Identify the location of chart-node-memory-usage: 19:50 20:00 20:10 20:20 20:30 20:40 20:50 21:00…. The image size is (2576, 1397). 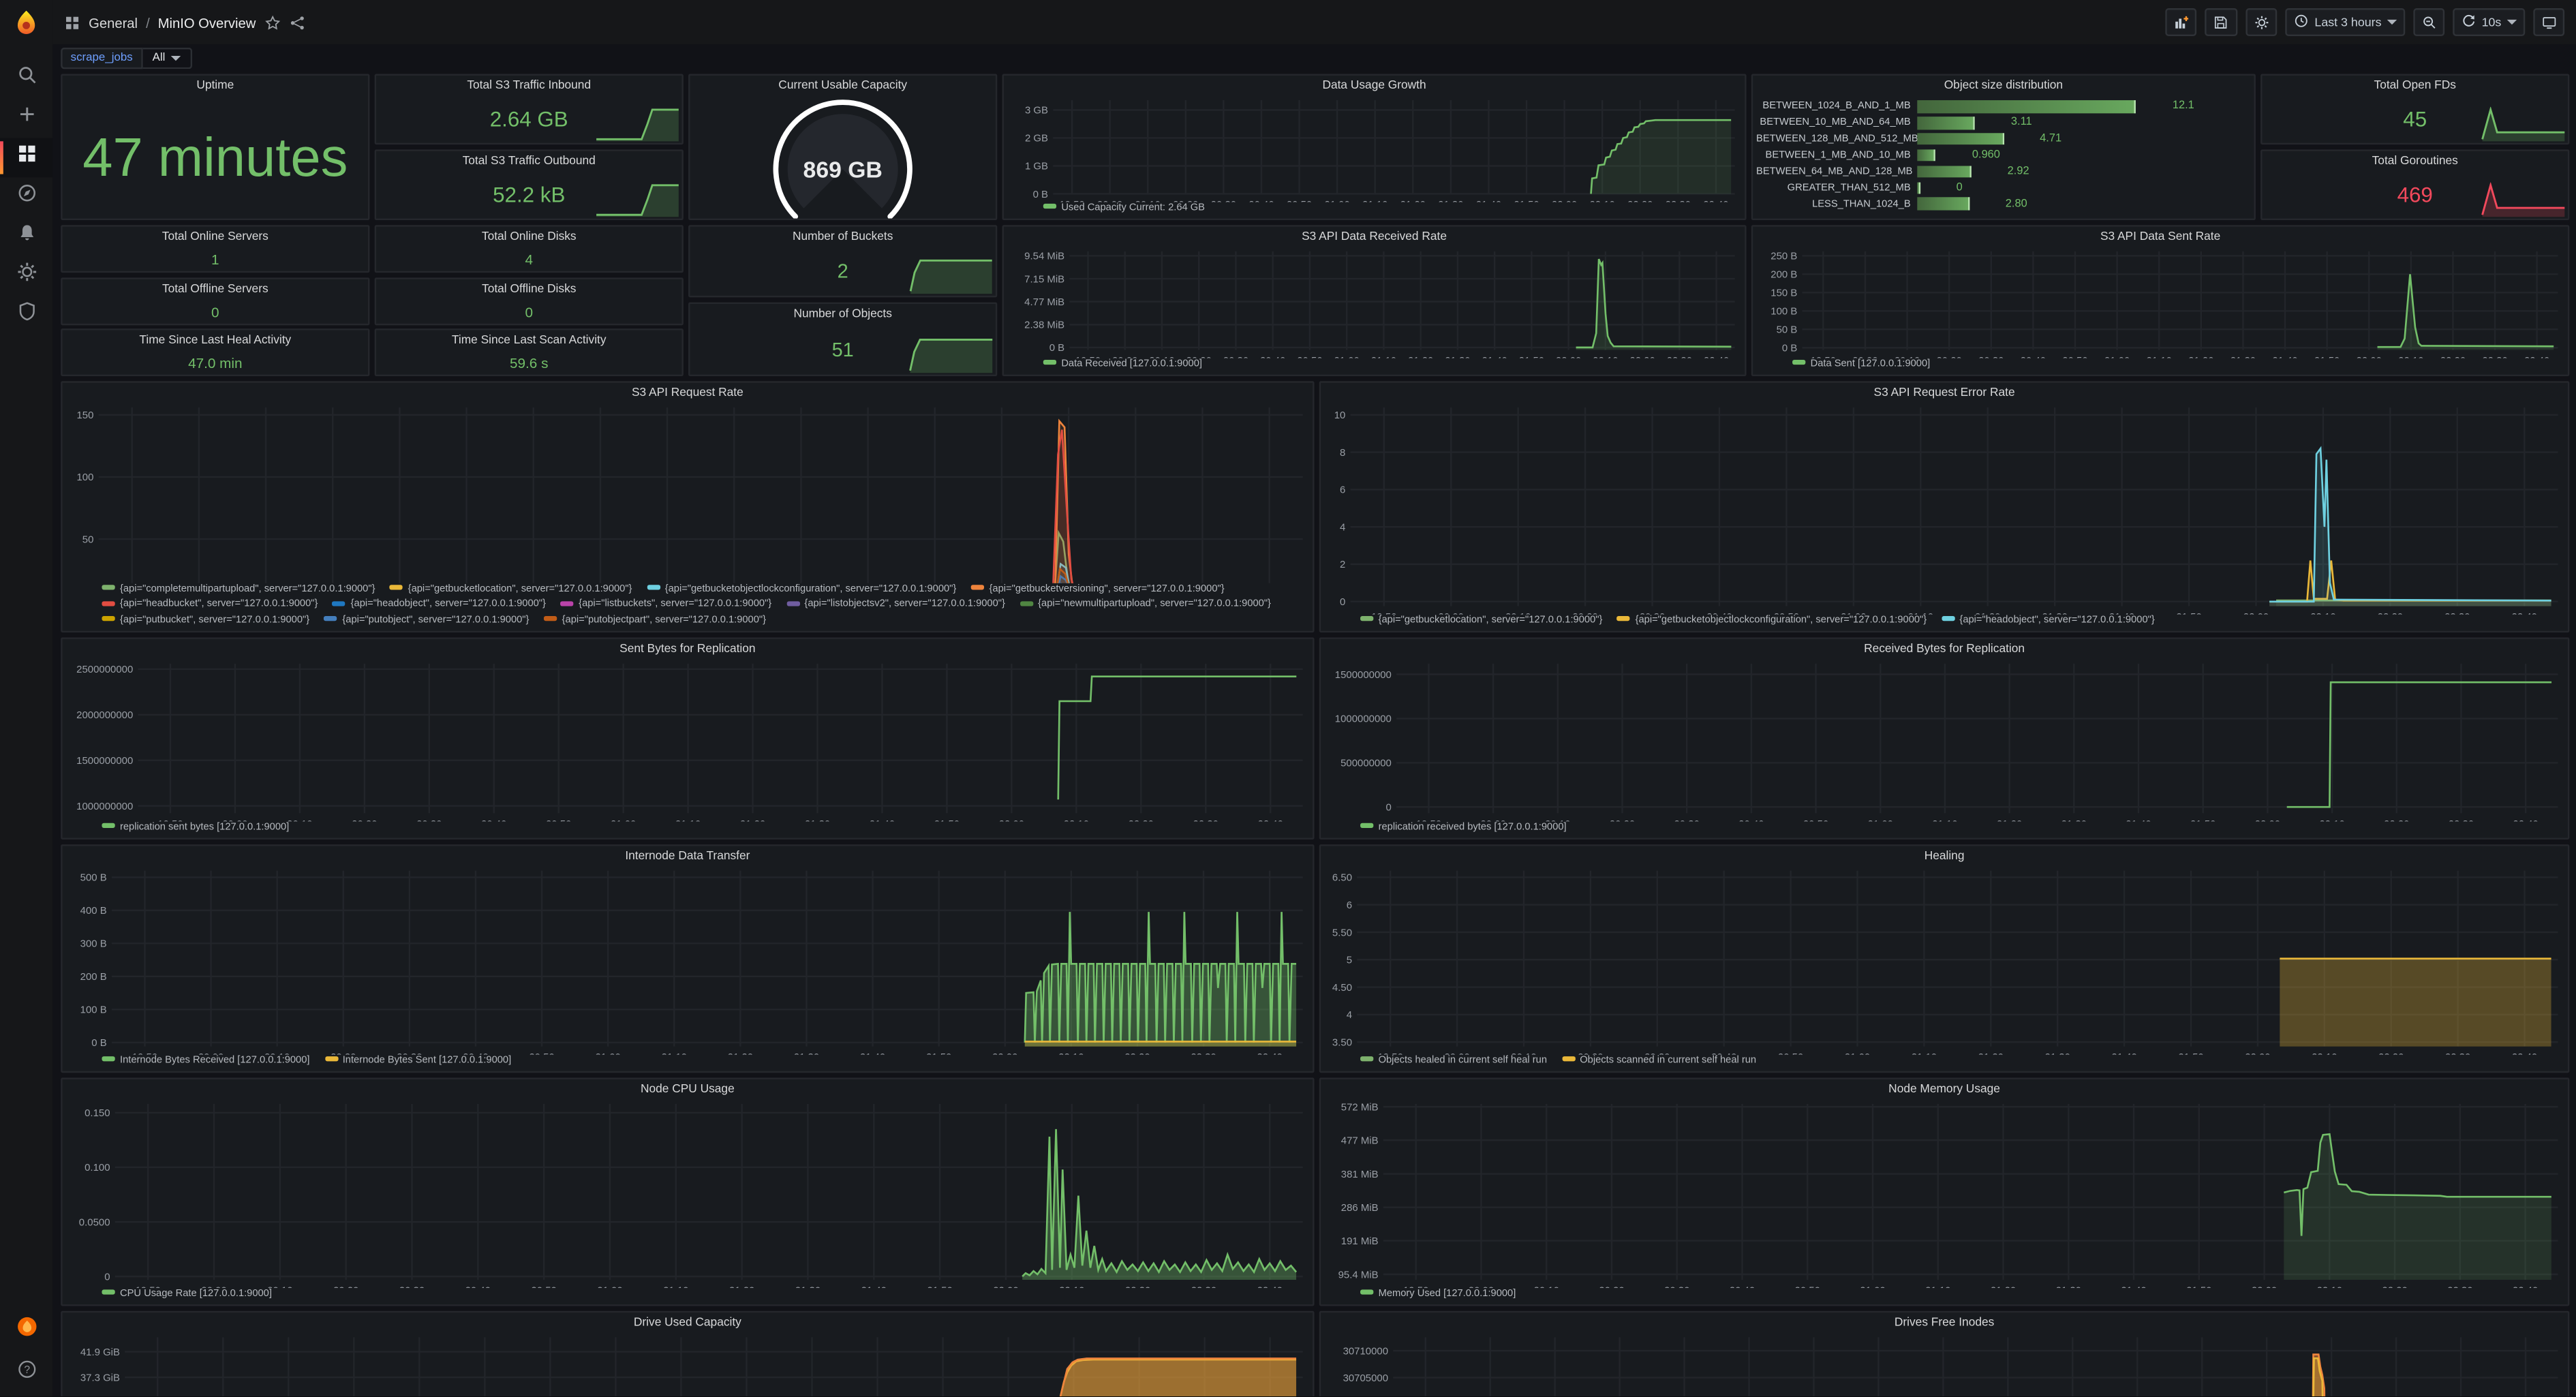
(1944, 1193).